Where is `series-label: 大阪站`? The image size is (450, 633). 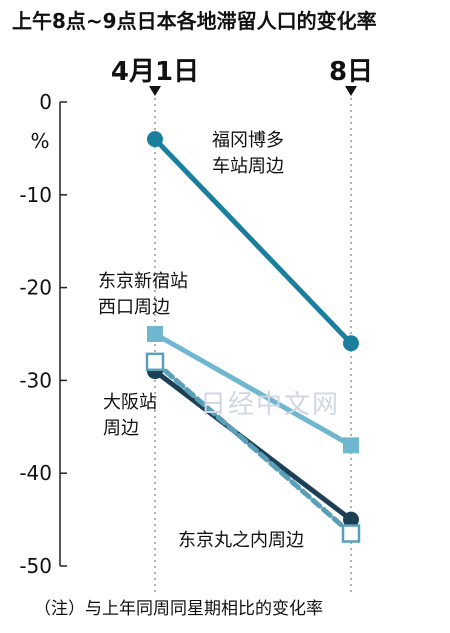
series-label: 大阪站 is located at coordinates (130, 402).